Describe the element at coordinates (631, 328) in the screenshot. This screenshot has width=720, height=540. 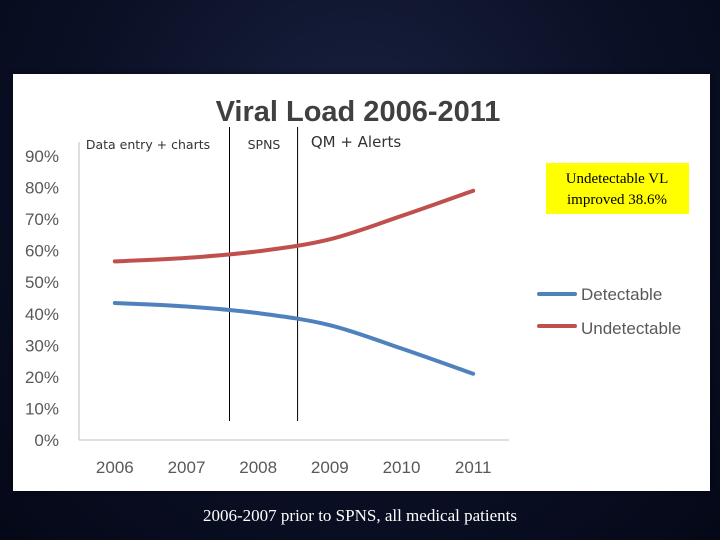
I see `legend-label-undetectable: Undetectable` at that location.